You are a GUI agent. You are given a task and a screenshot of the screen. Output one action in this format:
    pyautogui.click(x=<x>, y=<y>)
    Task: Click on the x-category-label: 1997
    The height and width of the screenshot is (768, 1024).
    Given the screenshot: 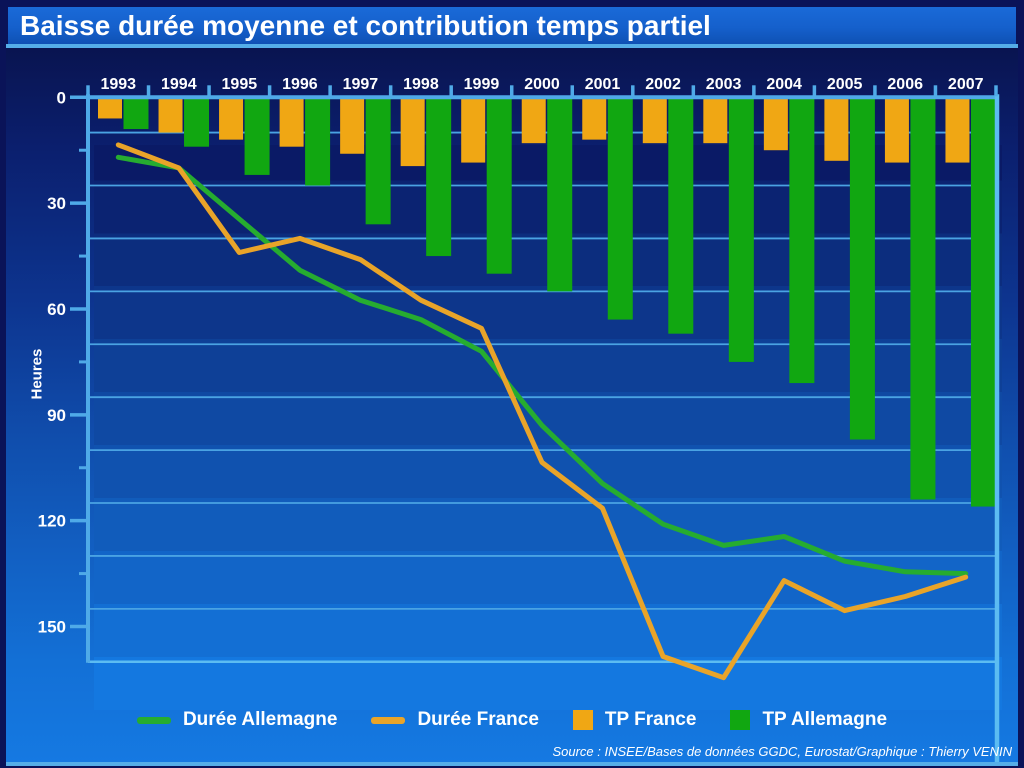 What is the action you would take?
    pyautogui.click(x=361, y=84)
    